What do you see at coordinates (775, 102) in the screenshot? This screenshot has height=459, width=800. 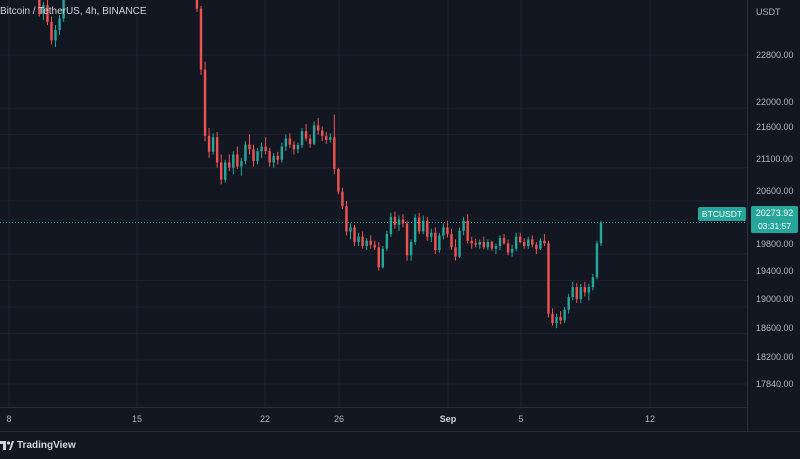 I see `price-tick-label: 22000.00` at bounding box center [775, 102].